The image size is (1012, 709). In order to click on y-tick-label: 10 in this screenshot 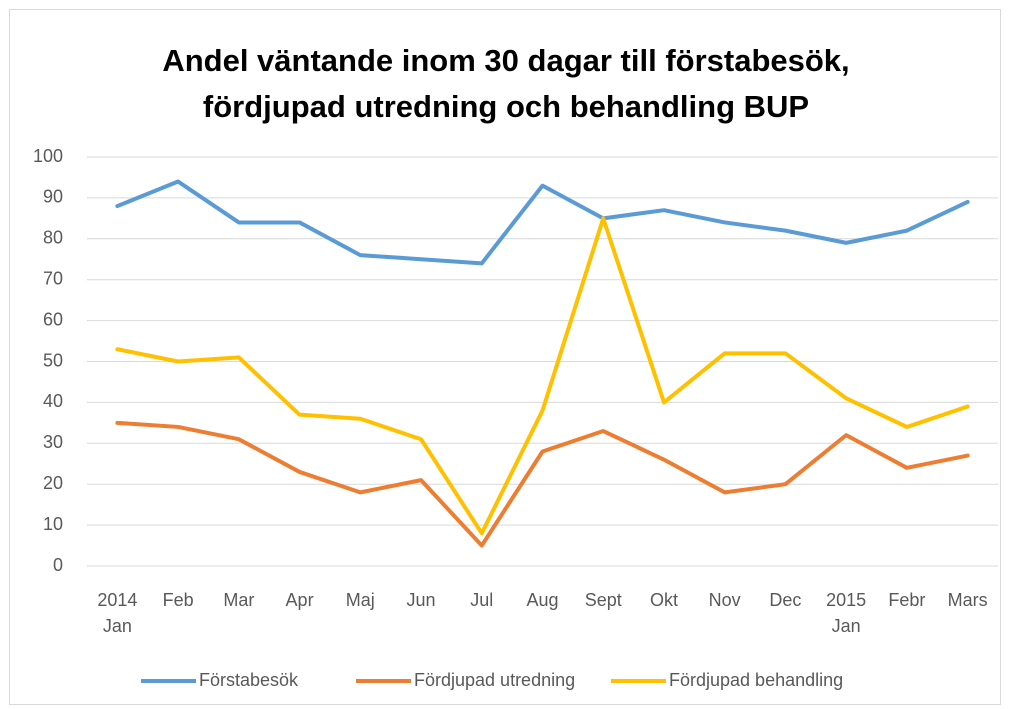, I will do `click(53, 524)`.